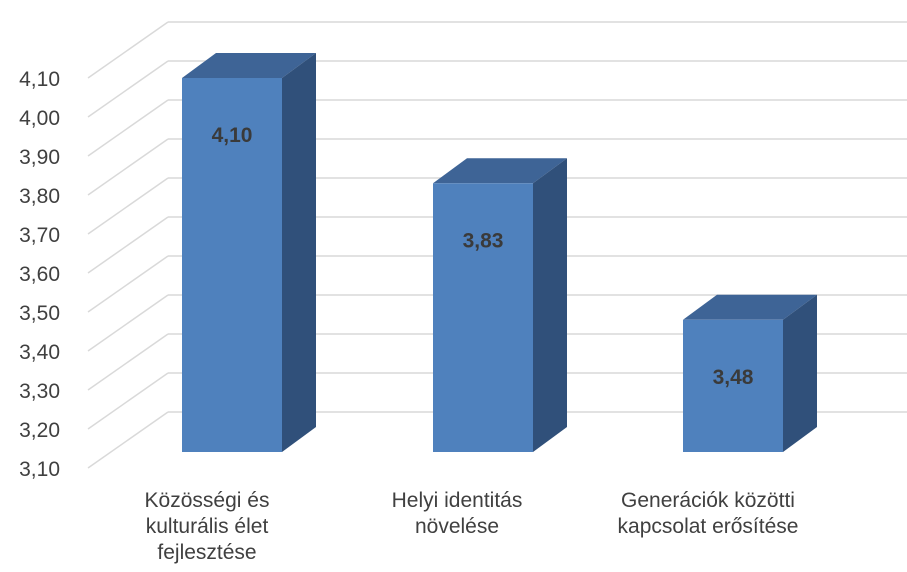 This screenshot has width=907, height=572. Describe the element at coordinates (39, 157) in the screenshot. I see `y-tick-label: 3,90` at that location.